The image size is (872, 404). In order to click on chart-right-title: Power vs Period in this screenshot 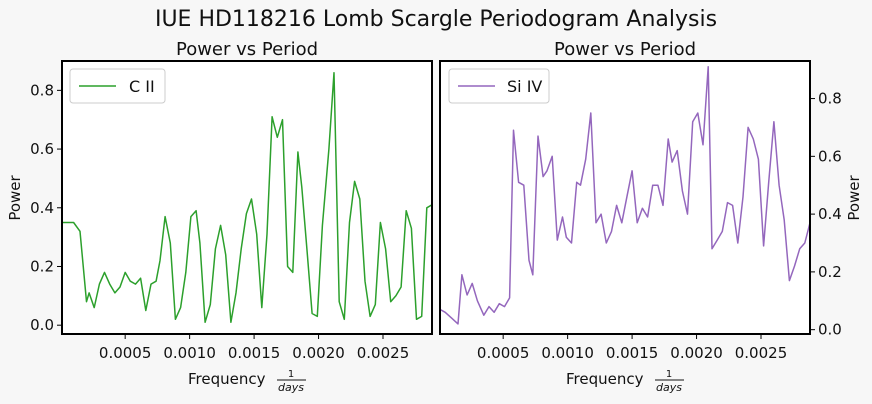, I will do `click(625, 49)`.